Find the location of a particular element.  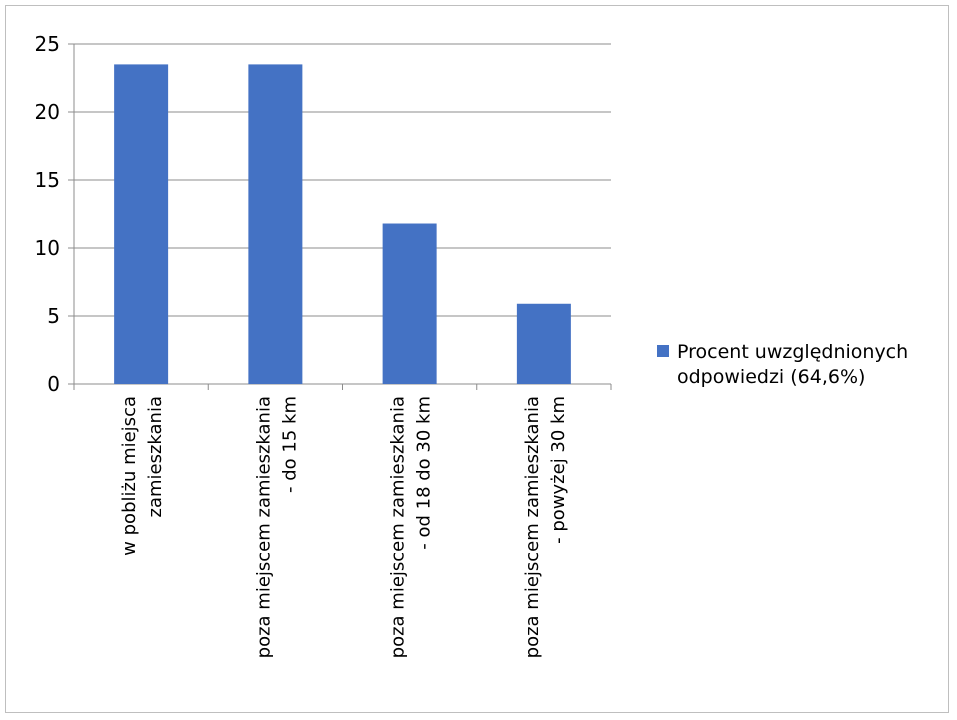

y-tick-label: 0 is located at coordinates (53, 384).